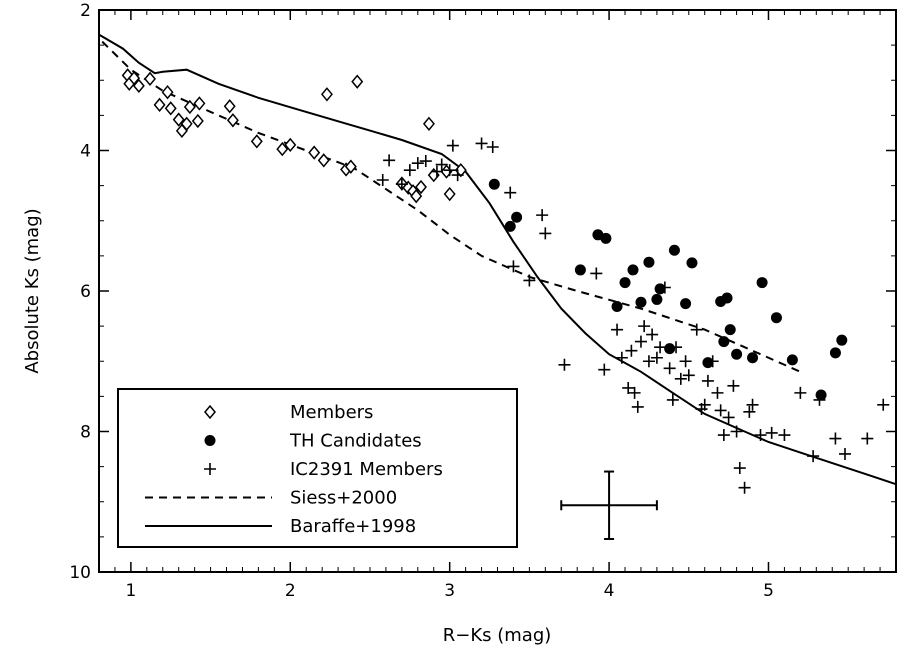  What do you see at coordinates (32, 290) in the screenshot?
I see `y-axis-title: Absolute Ks (mag)` at bounding box center [32, 290].